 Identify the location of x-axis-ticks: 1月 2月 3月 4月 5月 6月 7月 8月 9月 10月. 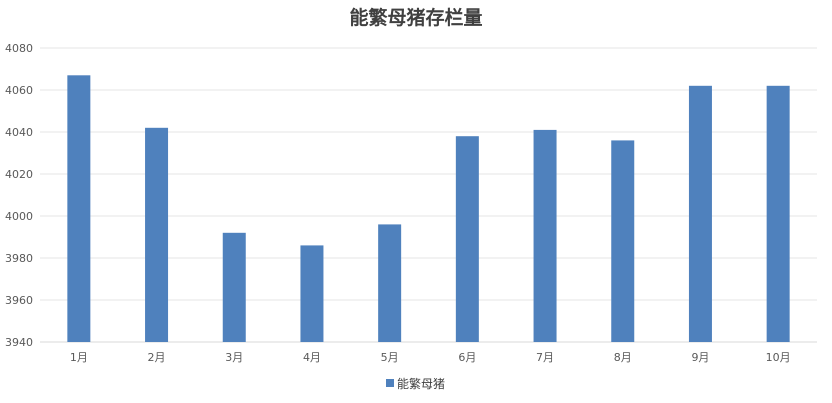
(430, 357).